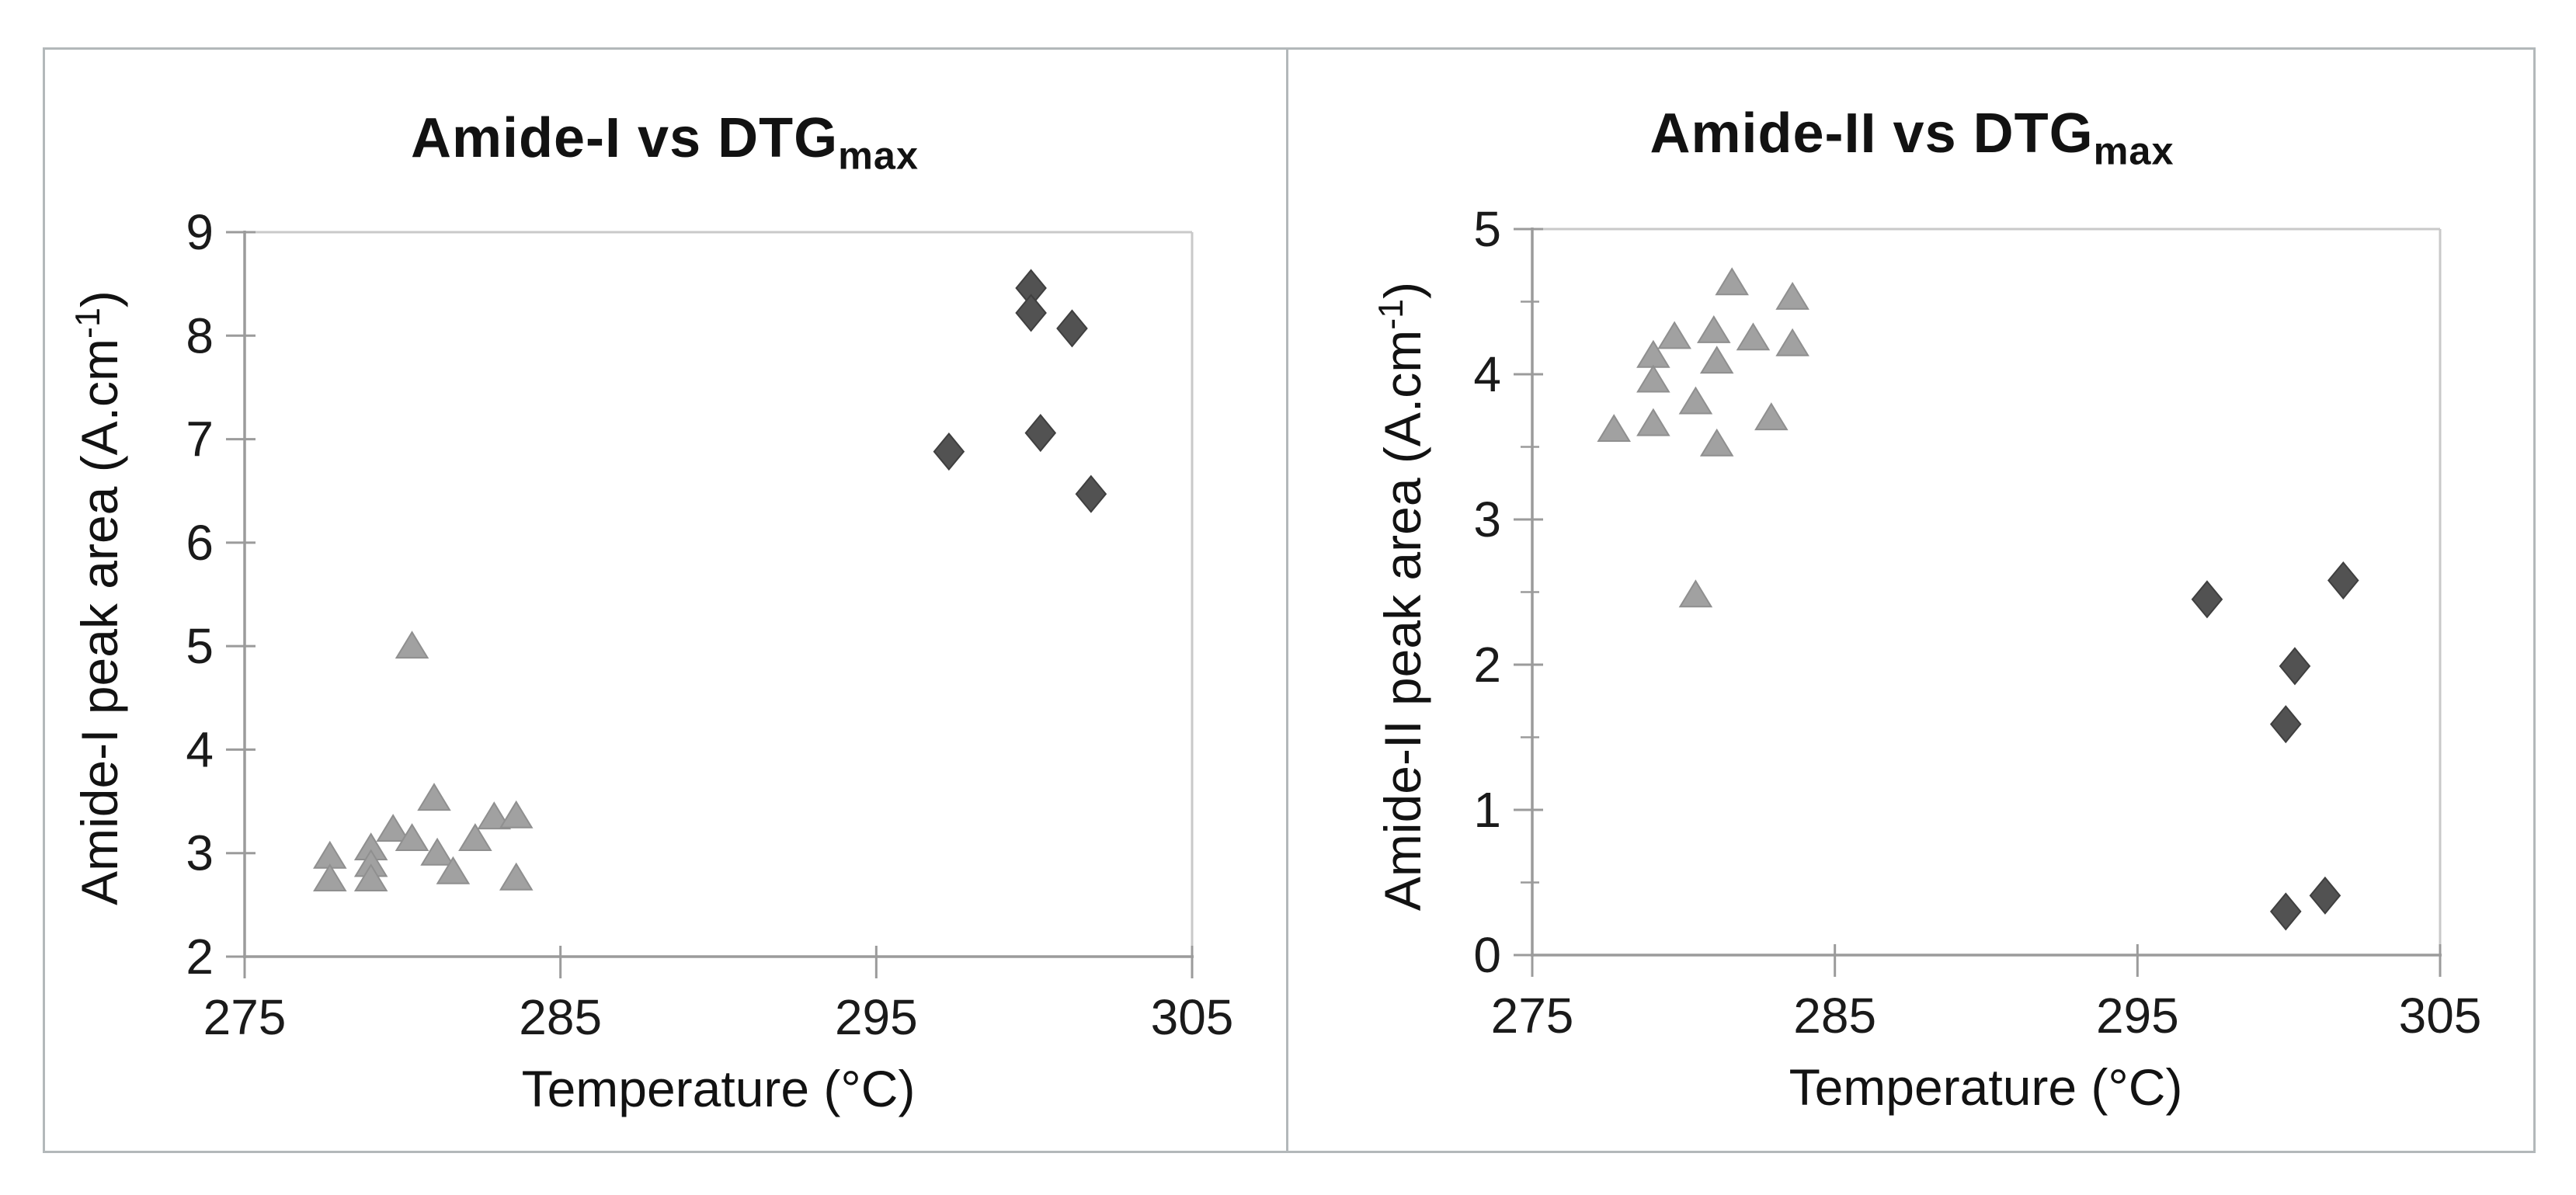 This screenshot has height=1195, width=2576. Describe the element at coordinates (87, 323) in the screenshot. I see `y-axis-label-amide1-superscript: -1` at that location.